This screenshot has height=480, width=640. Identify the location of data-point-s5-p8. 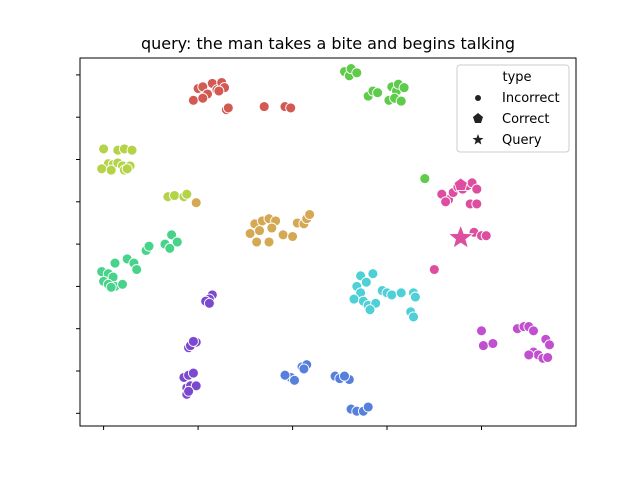
(137, 269).